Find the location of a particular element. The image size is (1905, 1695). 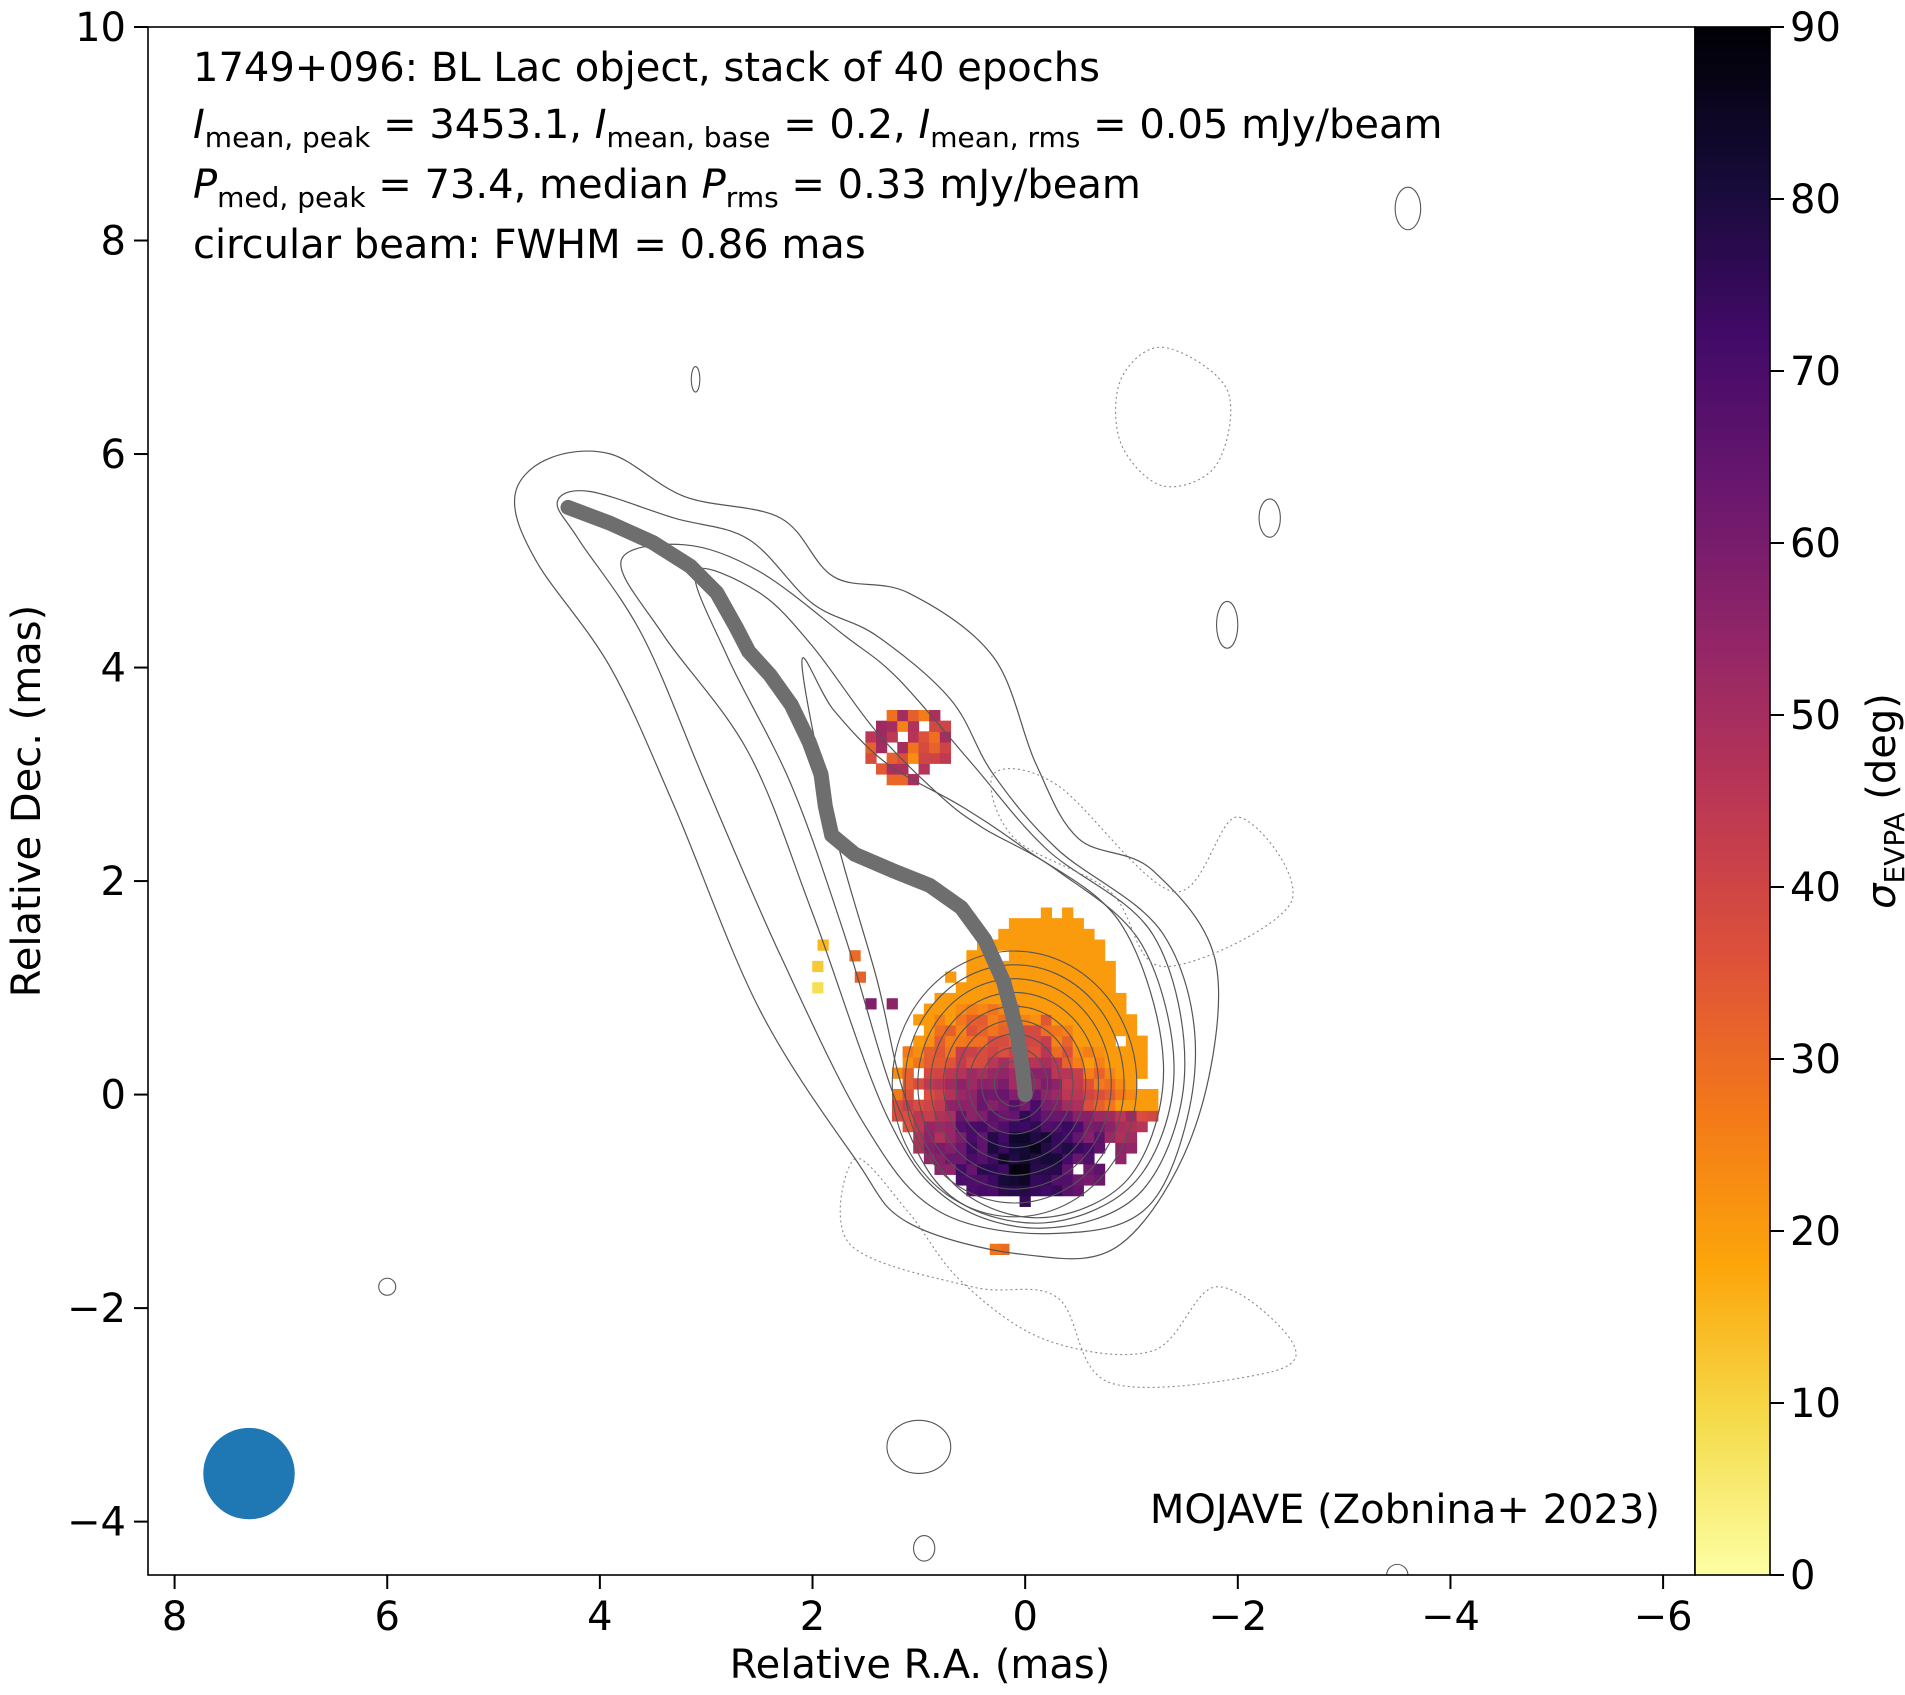

colorbar-tick-label: 90 is located at coordinates (1815, 28).